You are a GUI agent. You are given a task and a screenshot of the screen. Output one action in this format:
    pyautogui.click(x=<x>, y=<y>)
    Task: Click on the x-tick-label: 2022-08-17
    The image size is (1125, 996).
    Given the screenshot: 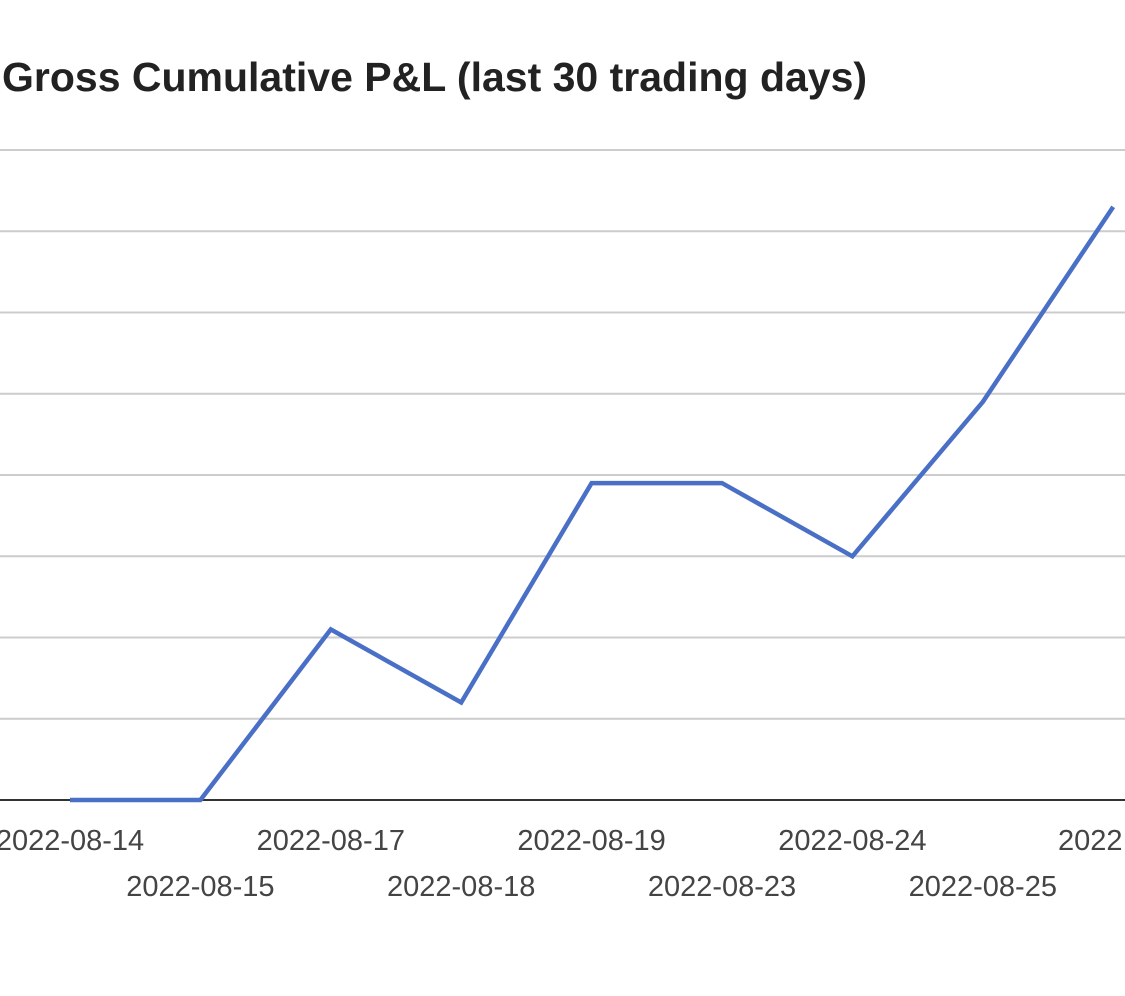 What is the action you would take?
    pyautogui.click(x=331, y=841)
    